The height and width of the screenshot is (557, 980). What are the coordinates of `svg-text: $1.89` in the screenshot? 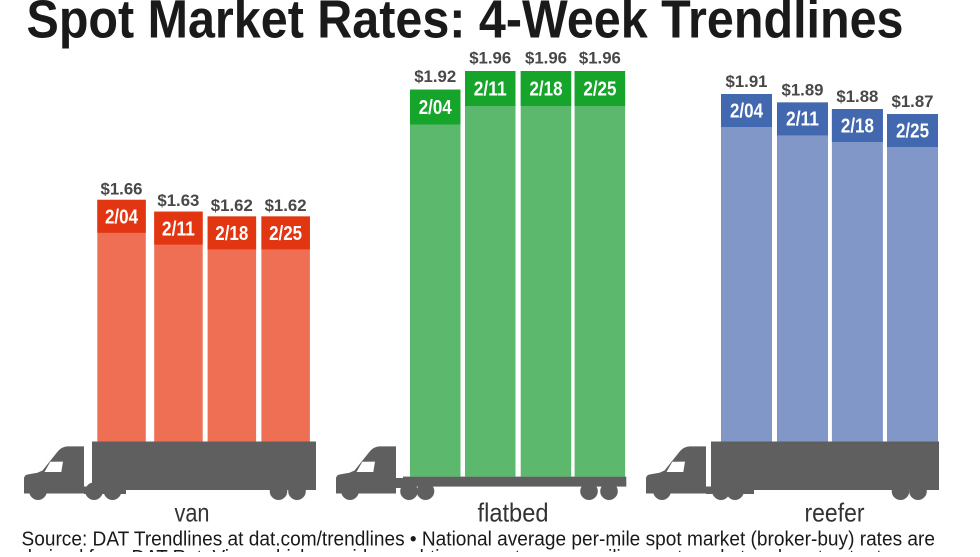 It's located at (803, 89).